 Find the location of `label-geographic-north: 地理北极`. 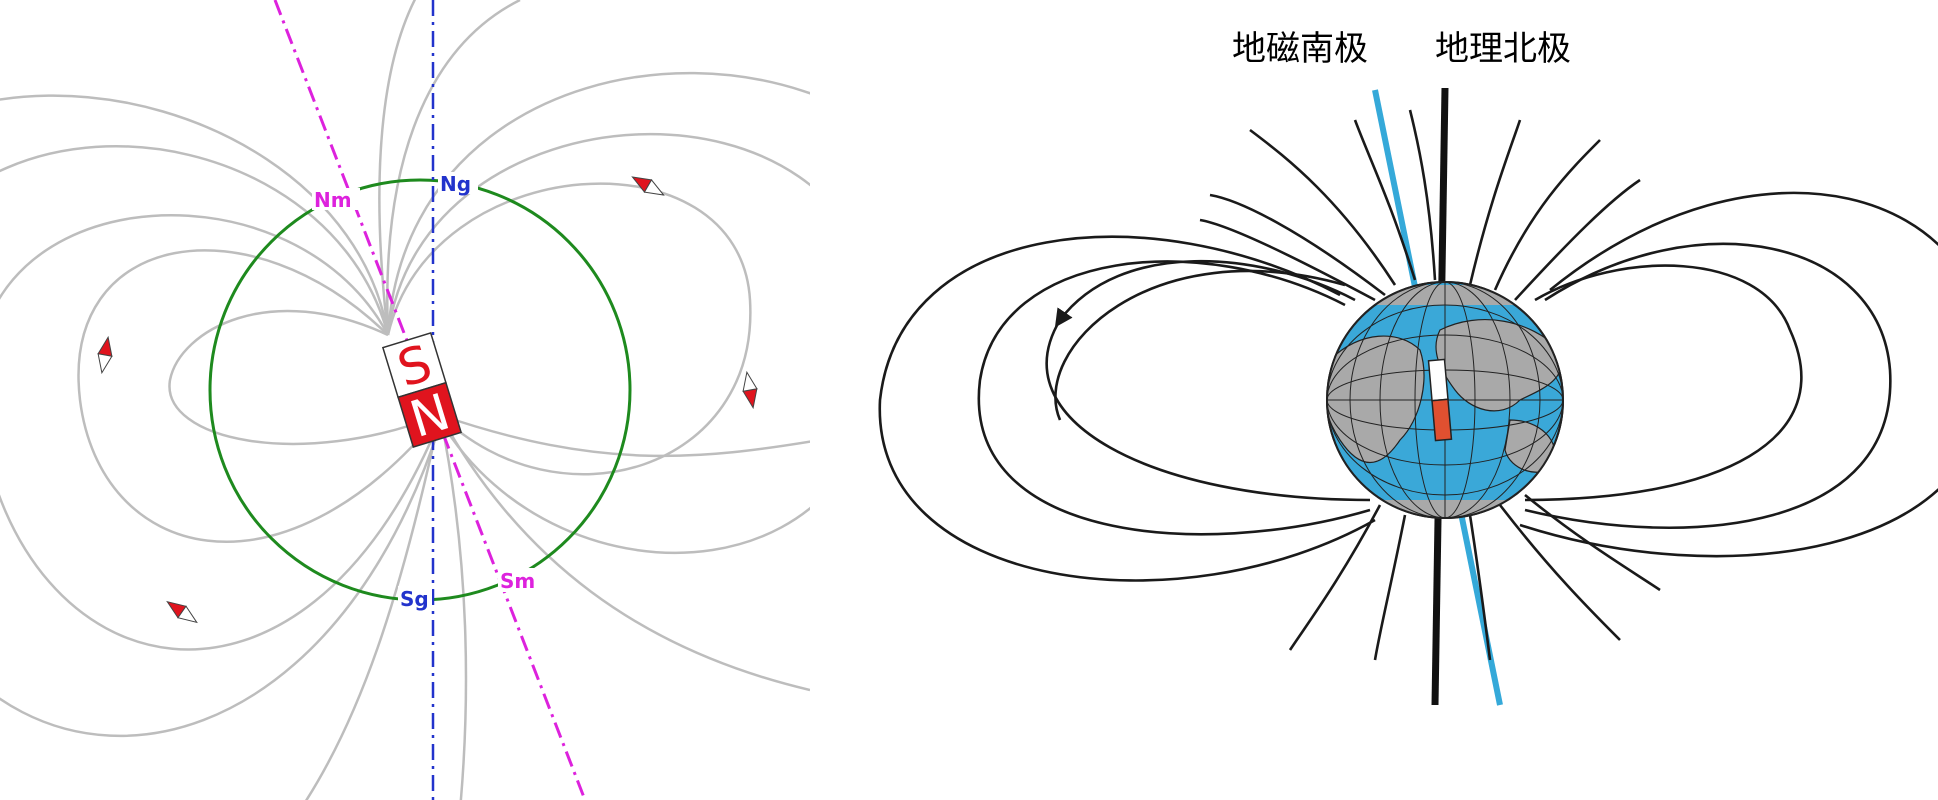

label-geographic-north: 地理北极 is located at coordinates (1503, 49).